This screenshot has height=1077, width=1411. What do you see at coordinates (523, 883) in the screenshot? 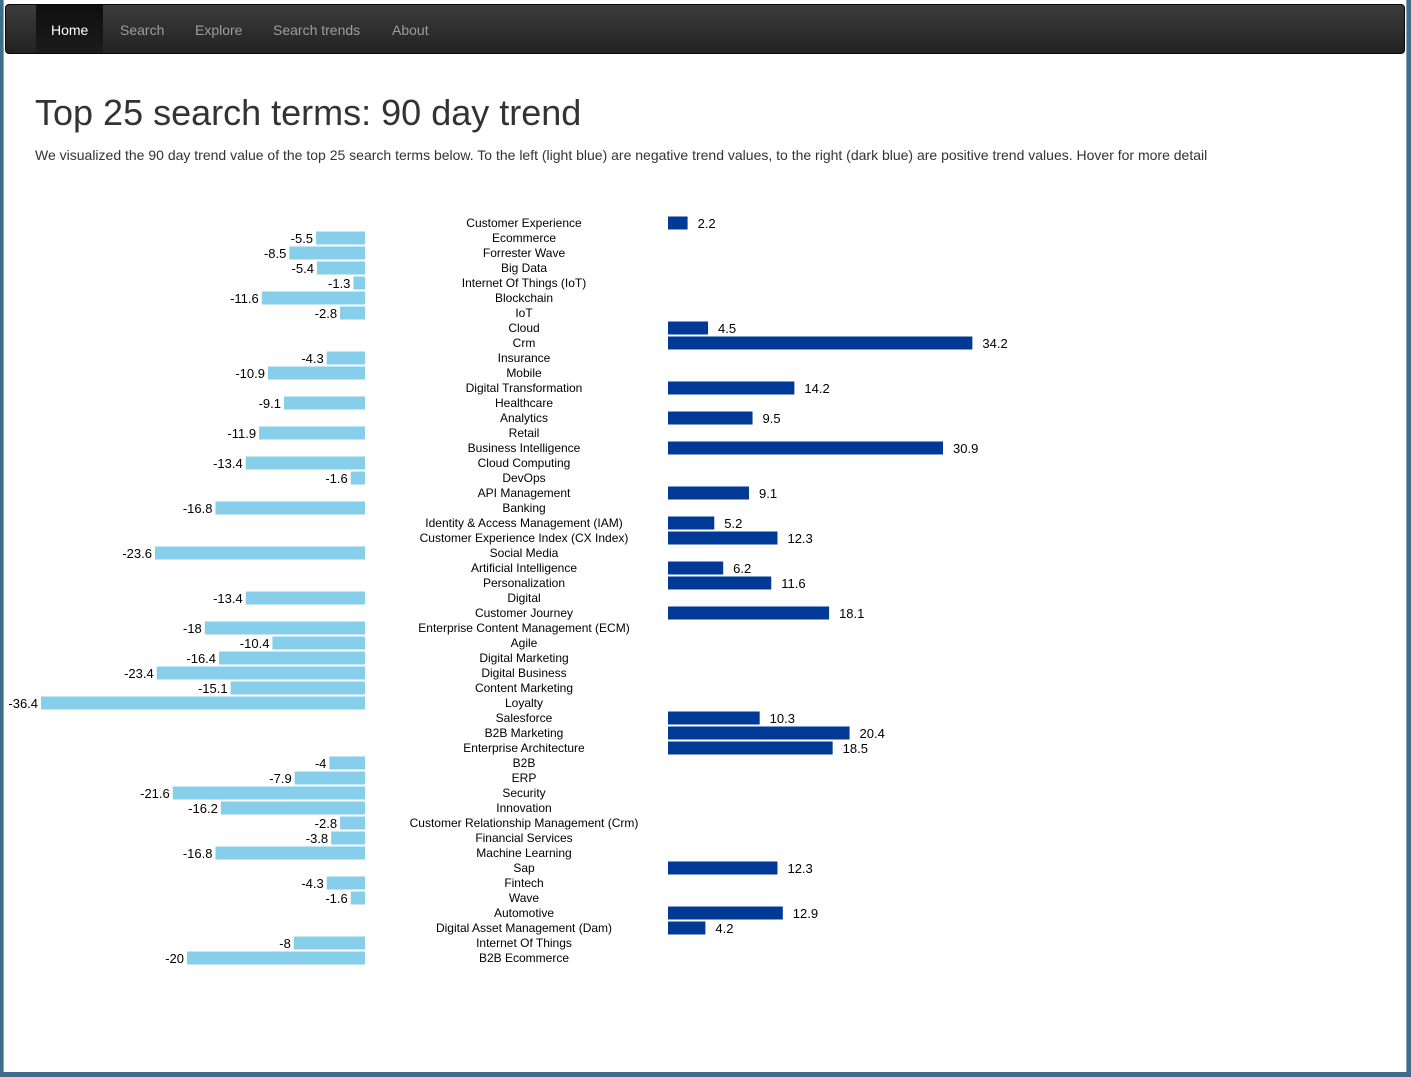
I see `category-label: Fintech` at bounding box center [523, 883].